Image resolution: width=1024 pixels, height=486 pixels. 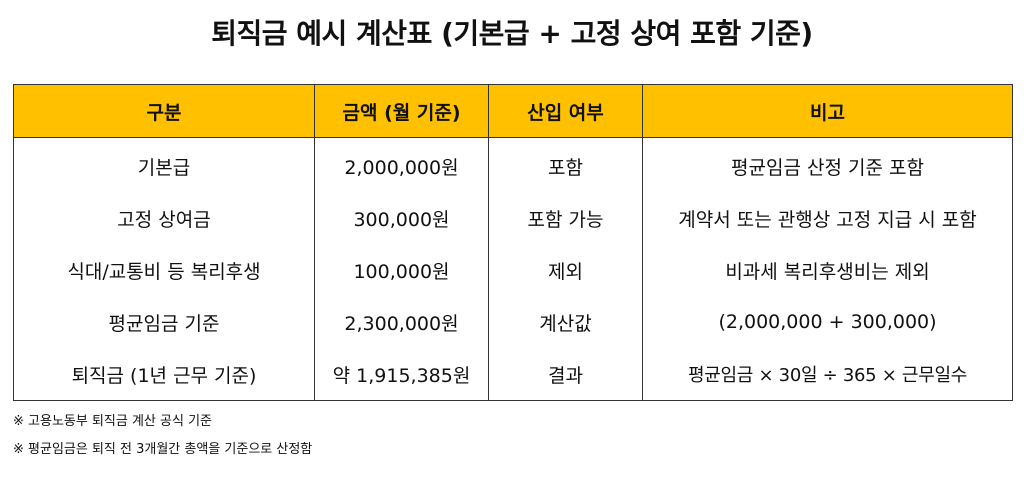 I want to click on cell-remarks: 계약서 또는 관행상 고정 지급 시 포함, so click(x=827, y=218).